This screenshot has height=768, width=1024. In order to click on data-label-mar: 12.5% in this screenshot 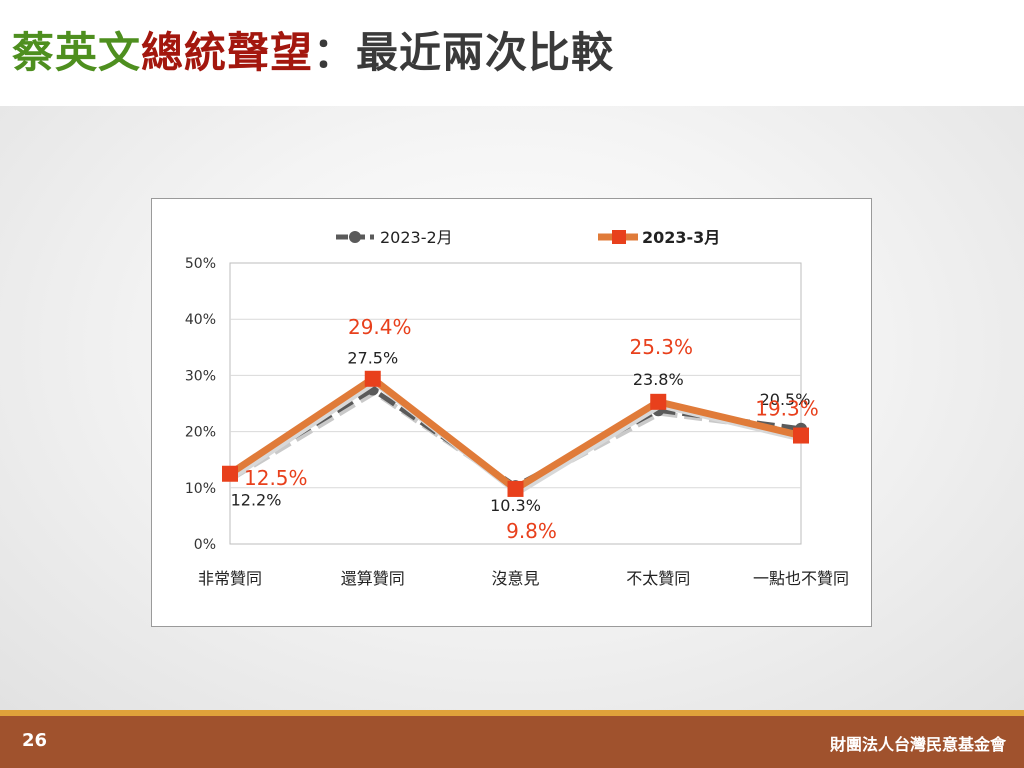, I will do `click(276, 478)`.